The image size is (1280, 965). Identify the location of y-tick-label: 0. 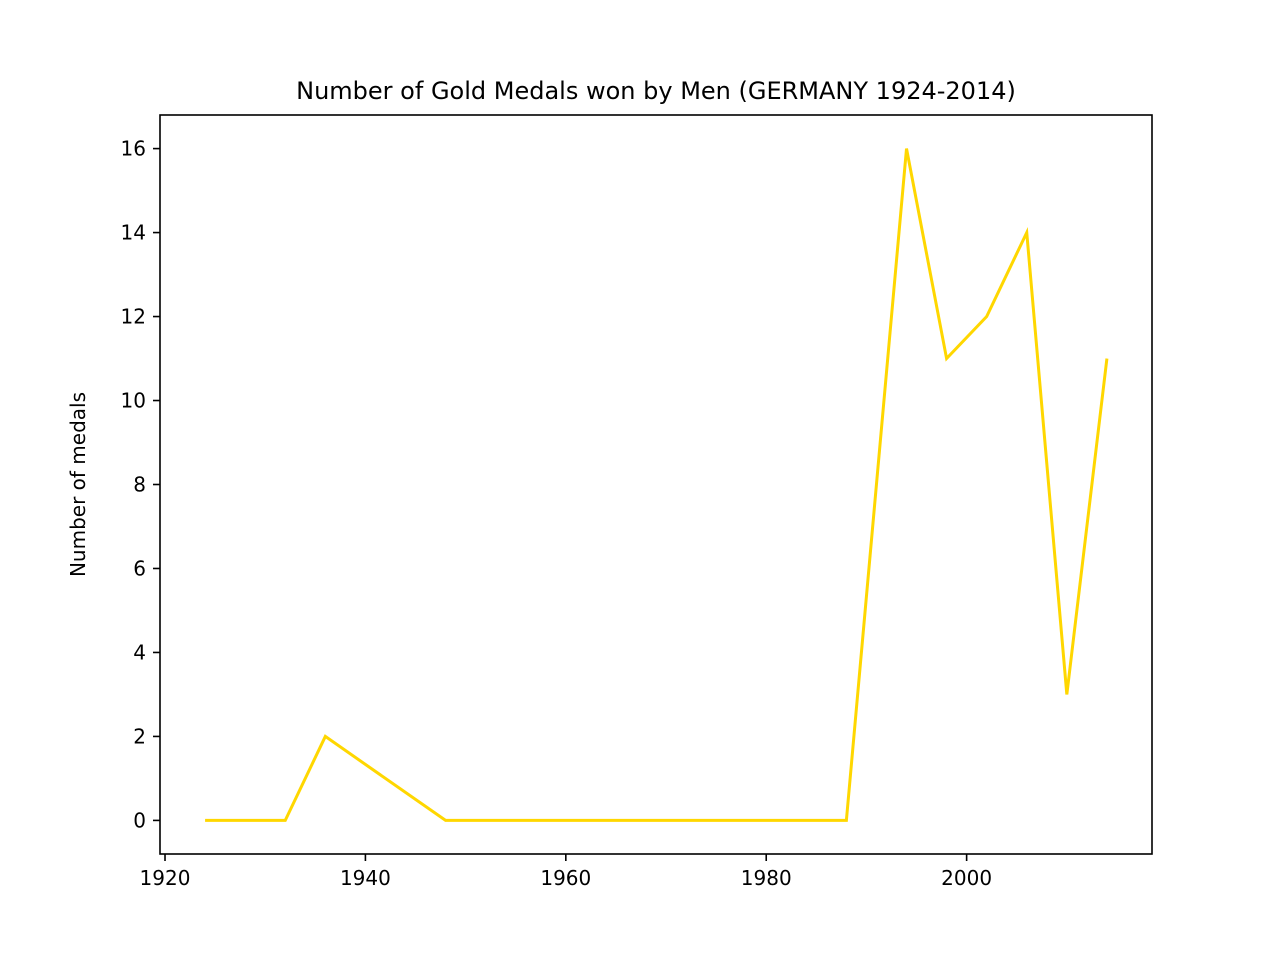
(139, 820).